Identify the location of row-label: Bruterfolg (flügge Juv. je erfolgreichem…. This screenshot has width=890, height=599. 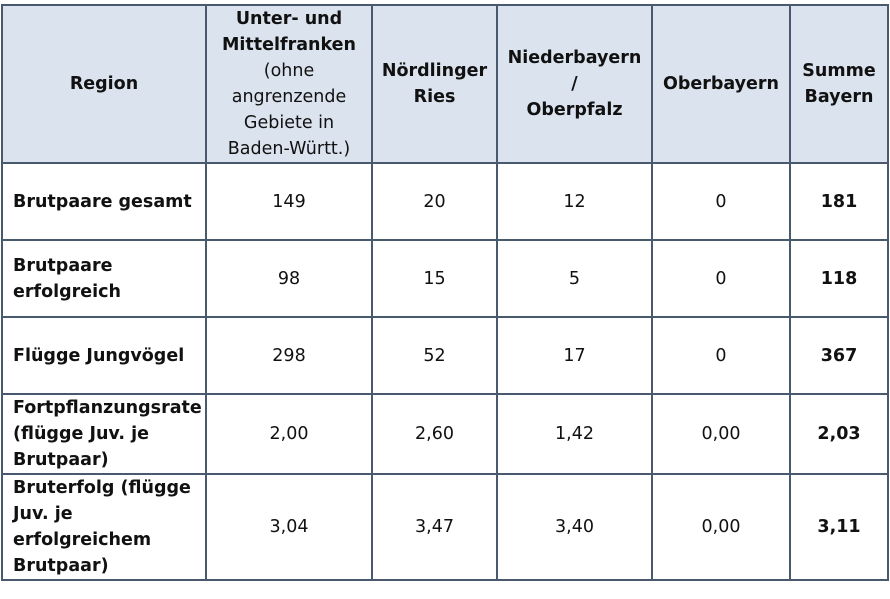
(104, 527).